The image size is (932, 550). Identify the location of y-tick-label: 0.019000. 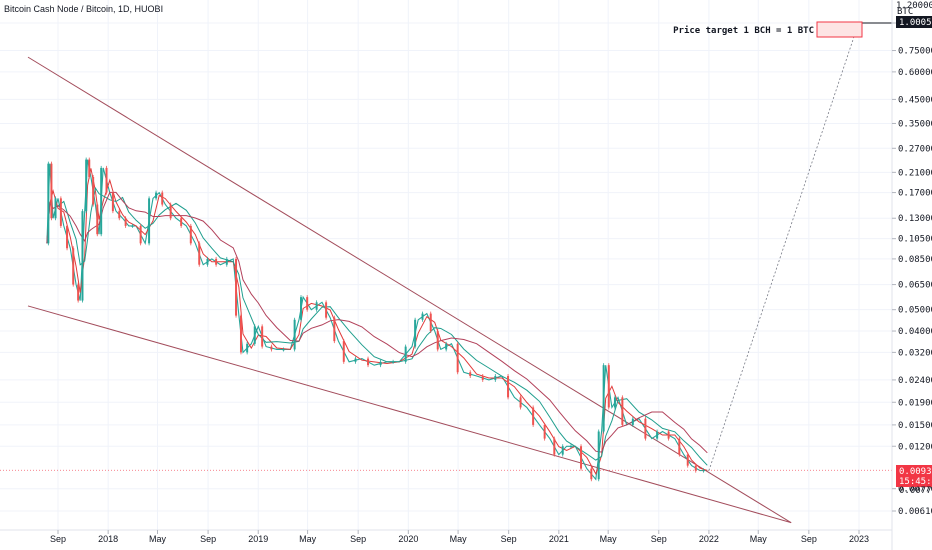
(915, 403).